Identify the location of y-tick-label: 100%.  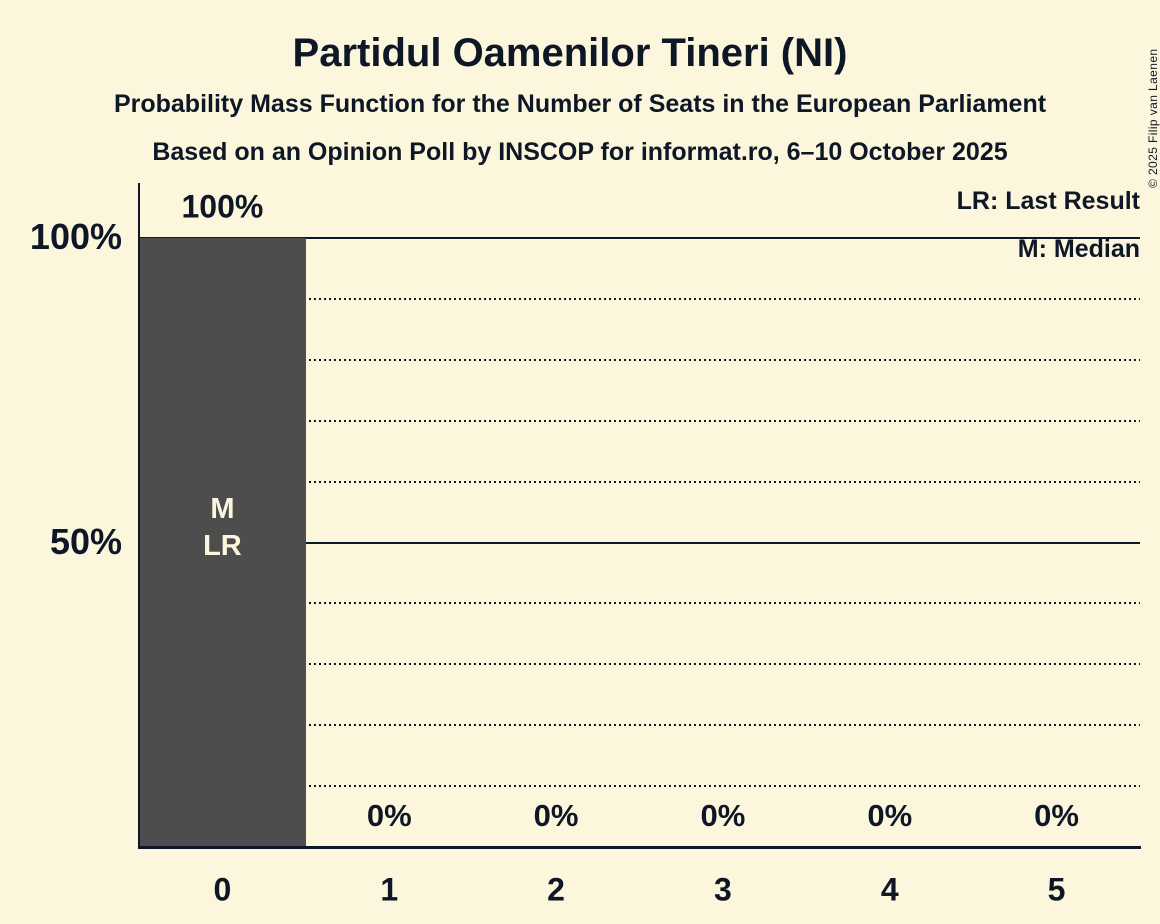
(75, 236).